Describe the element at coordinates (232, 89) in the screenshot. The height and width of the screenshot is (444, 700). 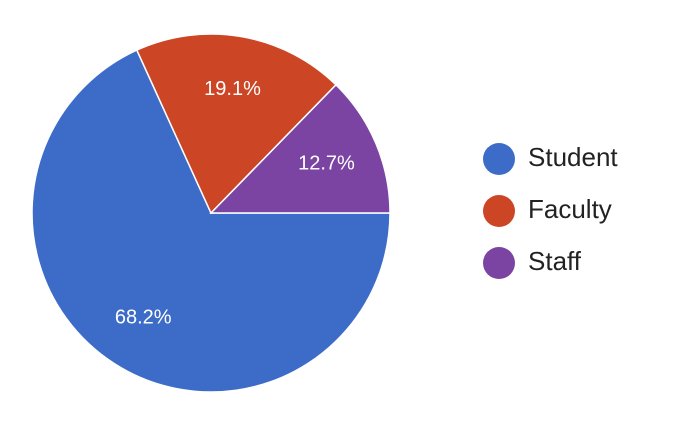
I see `slice-label: 19.1%` at that location.